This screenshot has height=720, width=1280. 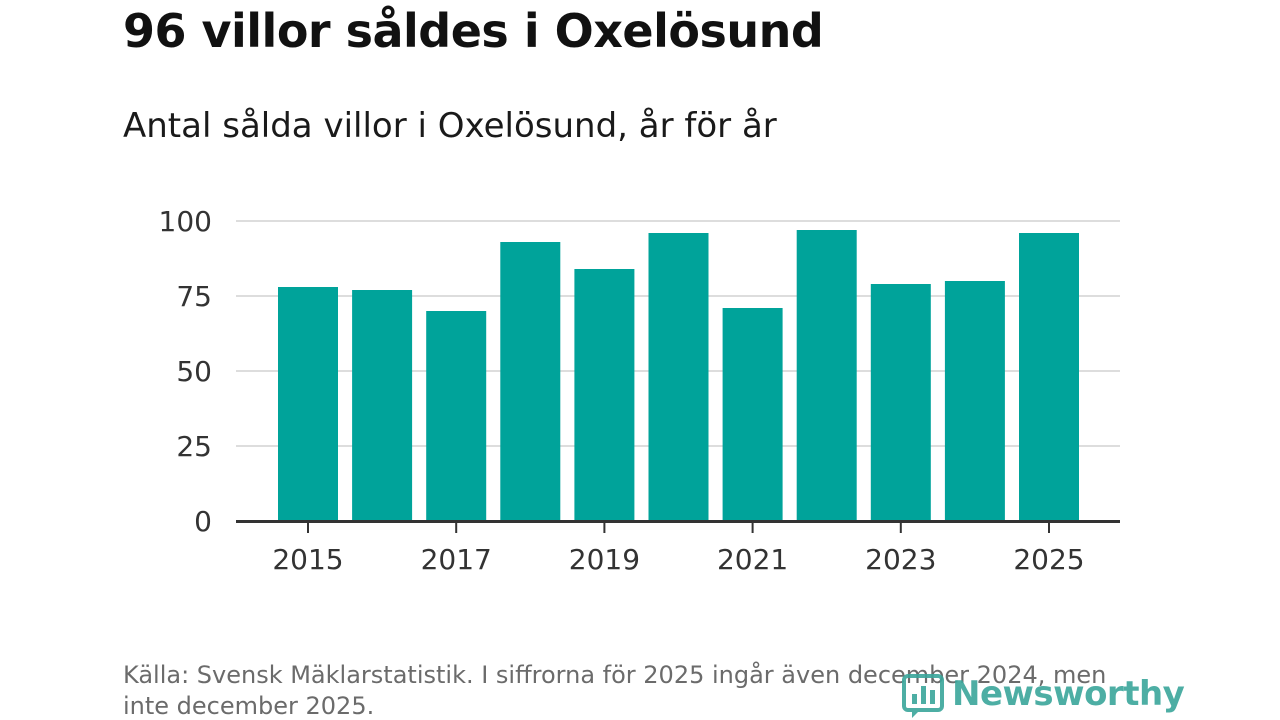 What do you see at coordinates (185, 221) in the screenshot?
I see `y-tick-label-100: 100` at bounding box center [185, 221].